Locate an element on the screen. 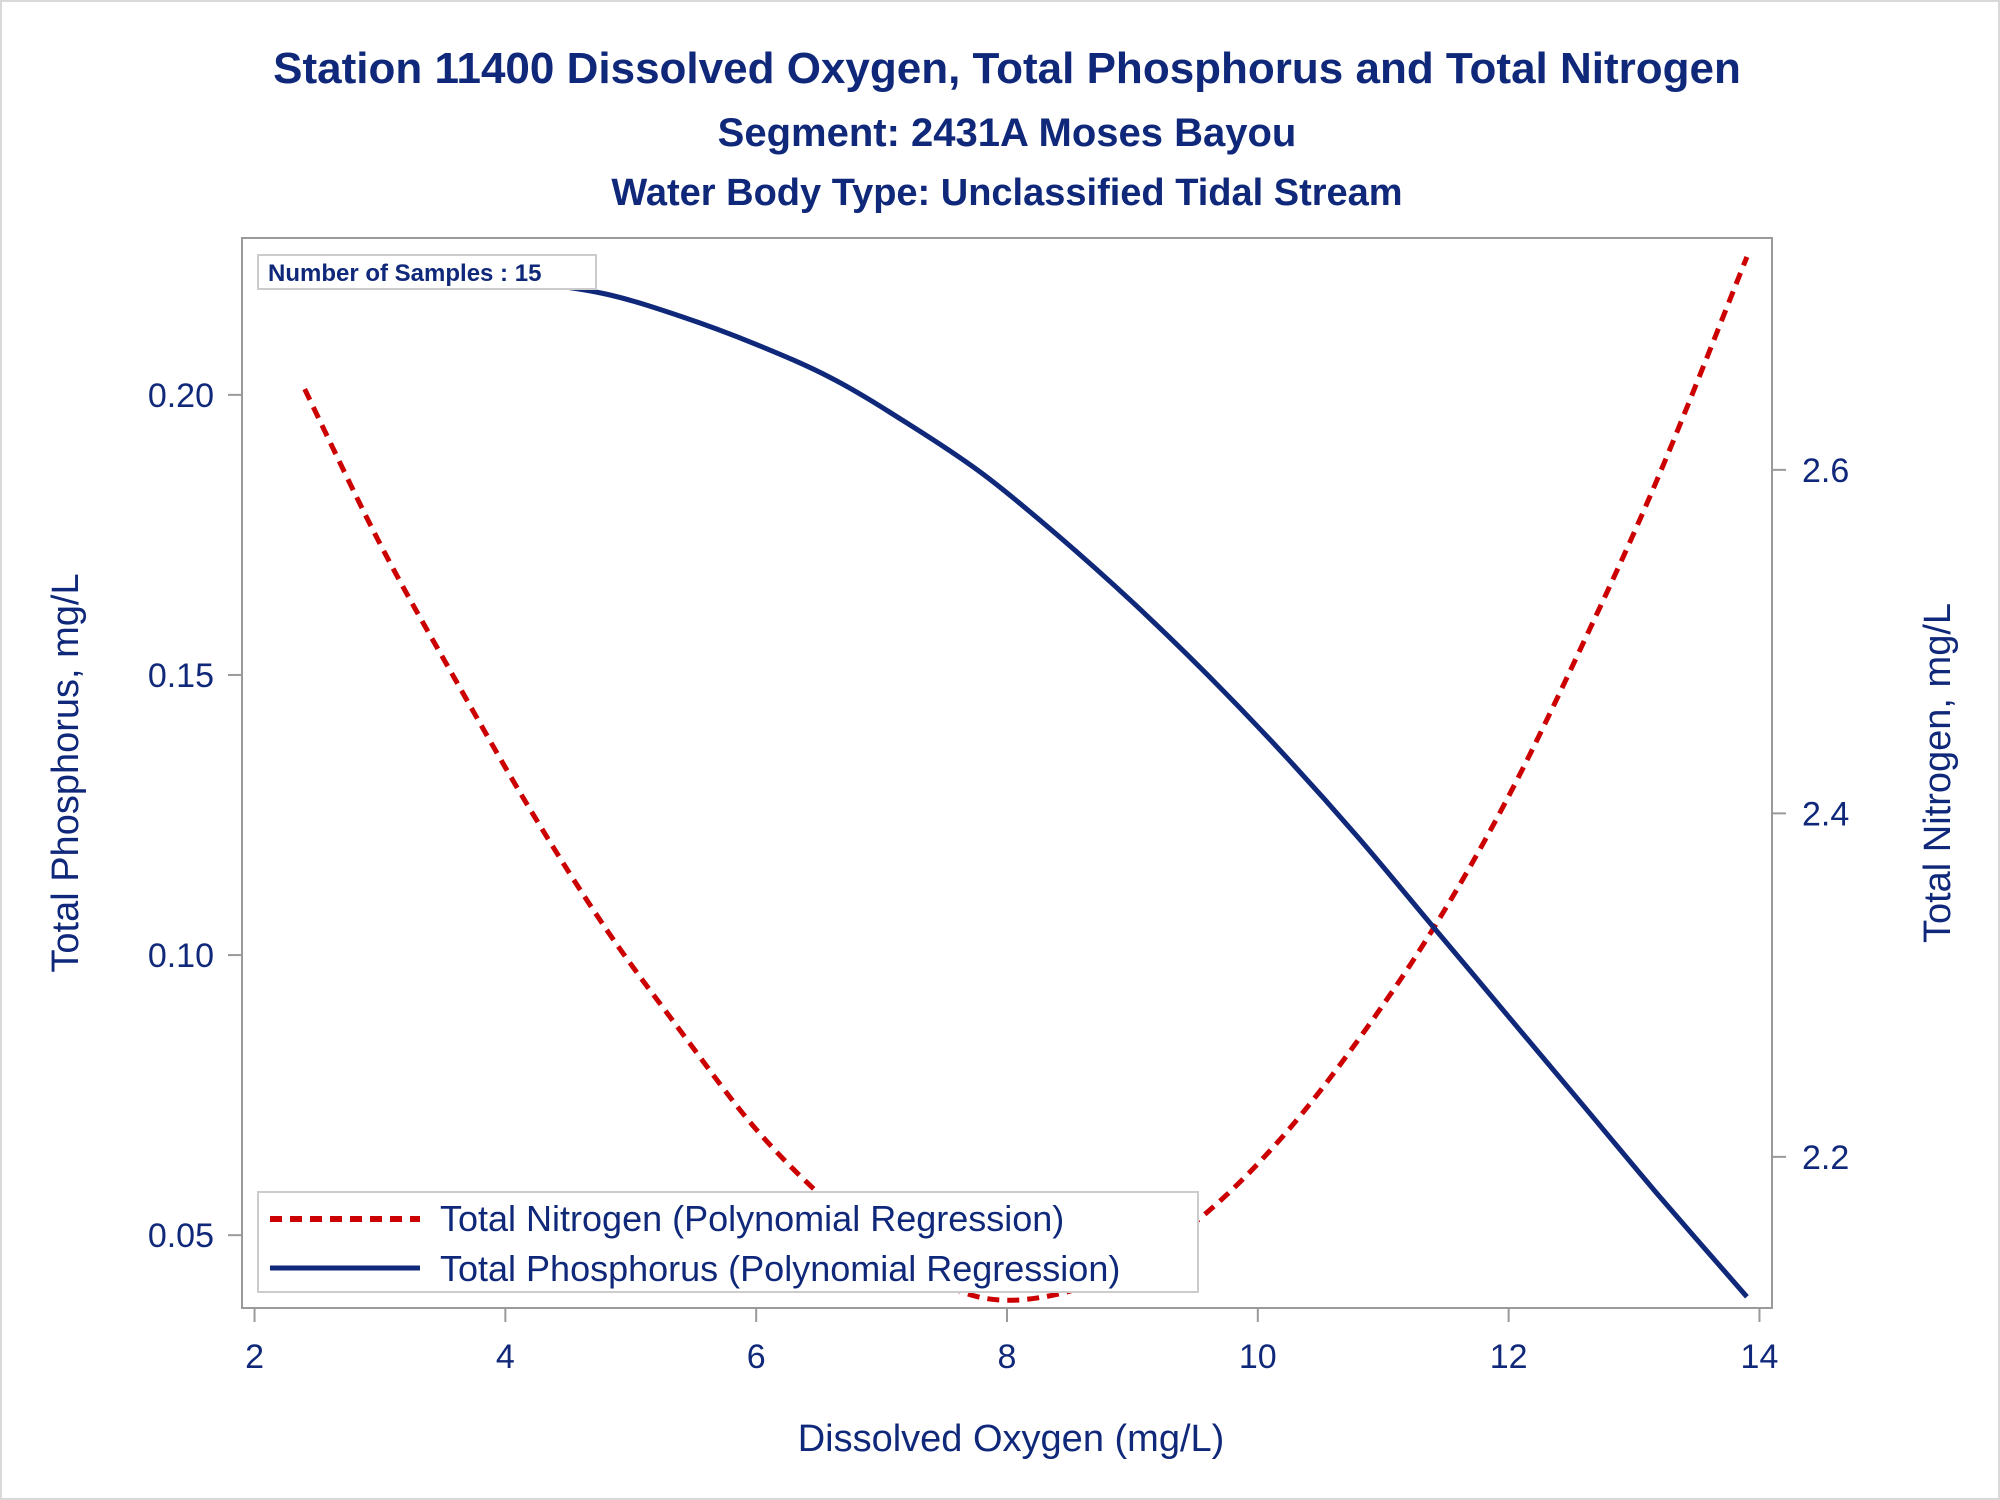 This screenshot has height=1500, width=2000. sample-count-frame is located at coordinates (427, 272).